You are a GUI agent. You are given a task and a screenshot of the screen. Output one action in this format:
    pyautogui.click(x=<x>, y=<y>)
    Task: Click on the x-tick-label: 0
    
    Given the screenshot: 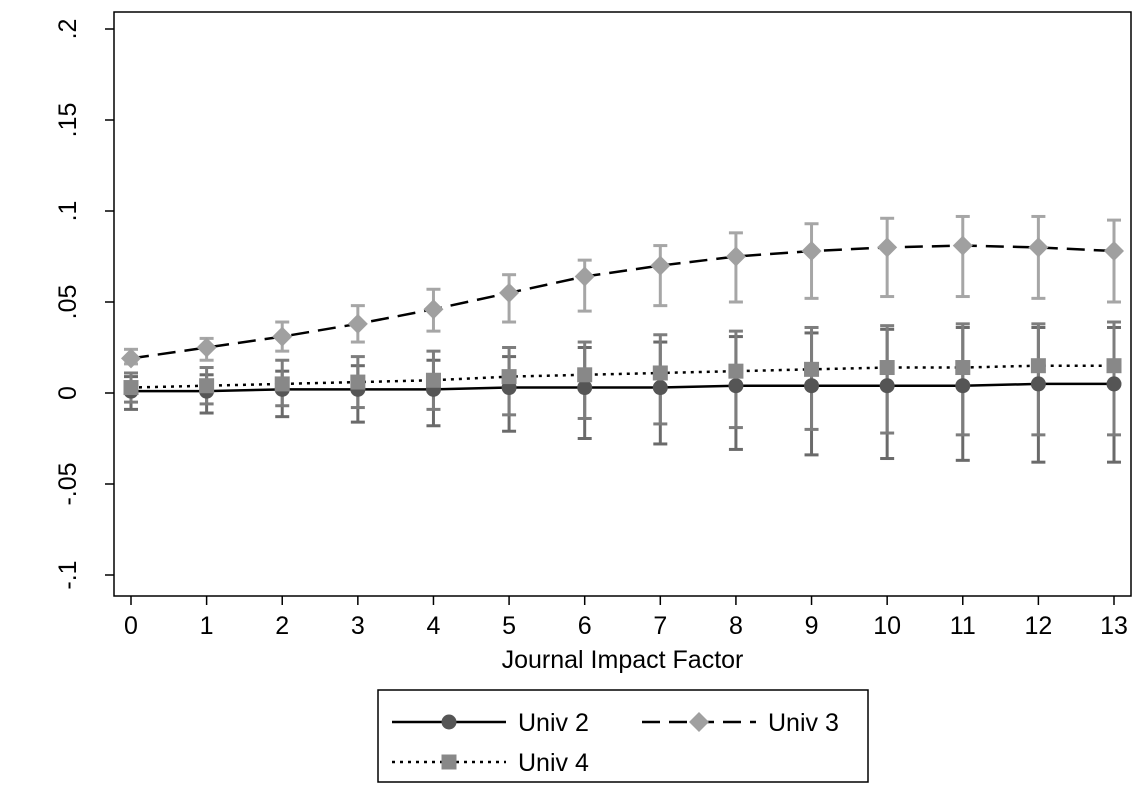 What is the action you would take?
    pyautogui.click(x=131, y=626)
    